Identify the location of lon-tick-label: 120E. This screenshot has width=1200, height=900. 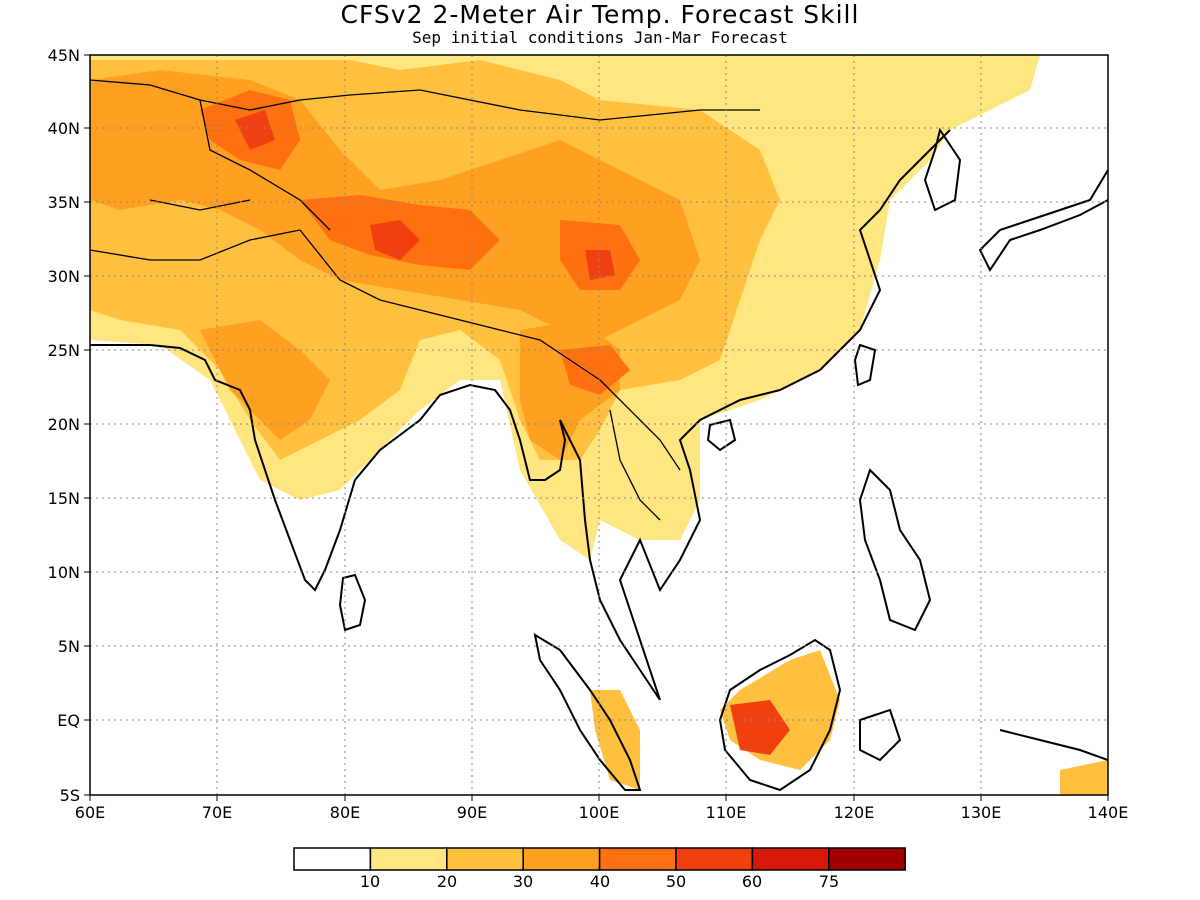
(854, 812).